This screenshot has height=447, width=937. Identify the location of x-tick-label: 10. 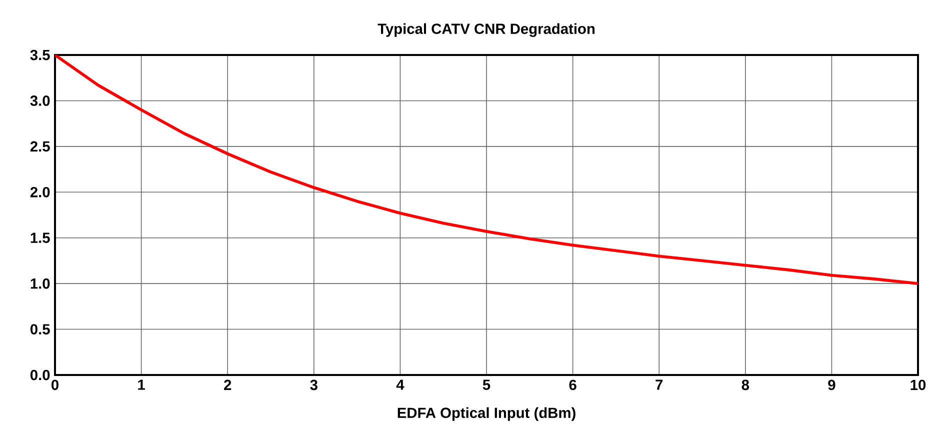
(918, 385).